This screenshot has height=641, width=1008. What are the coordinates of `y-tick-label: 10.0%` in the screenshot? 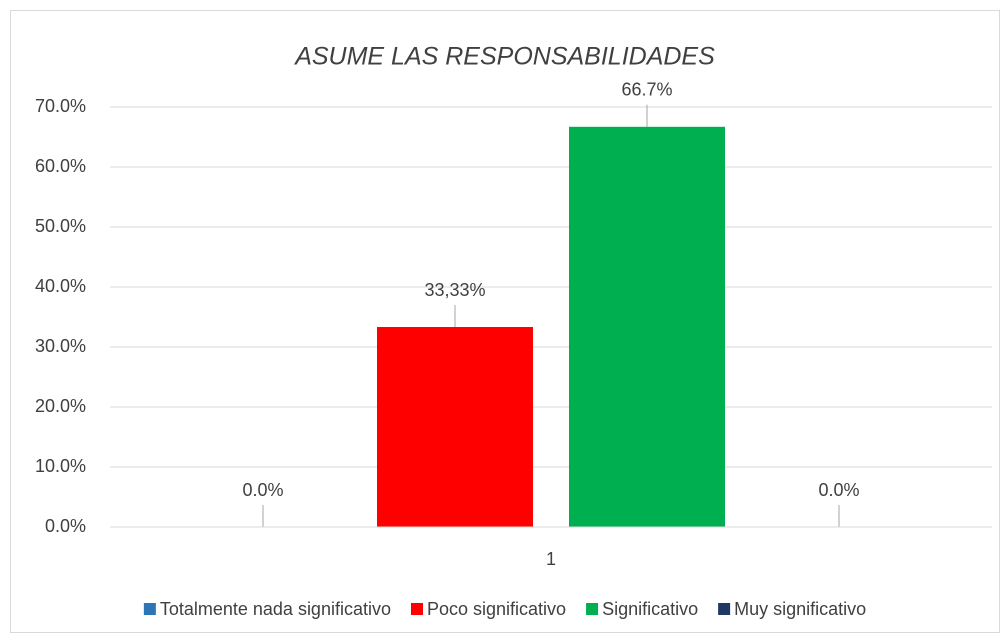 It's located at (60, 466).